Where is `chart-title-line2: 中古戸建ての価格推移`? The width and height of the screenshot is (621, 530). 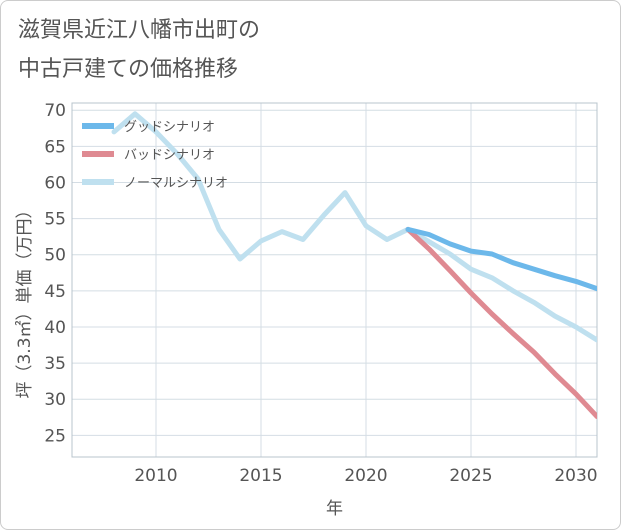 chart-title-line2: 中古戸建ての価格推移 is located at coordinates (128, 69).